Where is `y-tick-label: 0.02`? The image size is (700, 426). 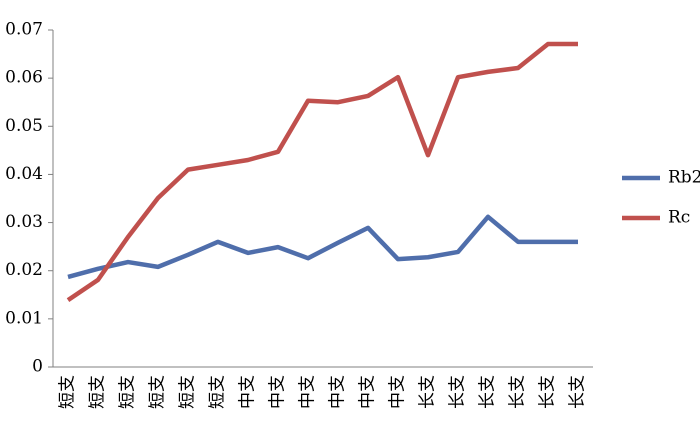
y-tick-label: 0.02 is located at coordinates (24, 270).